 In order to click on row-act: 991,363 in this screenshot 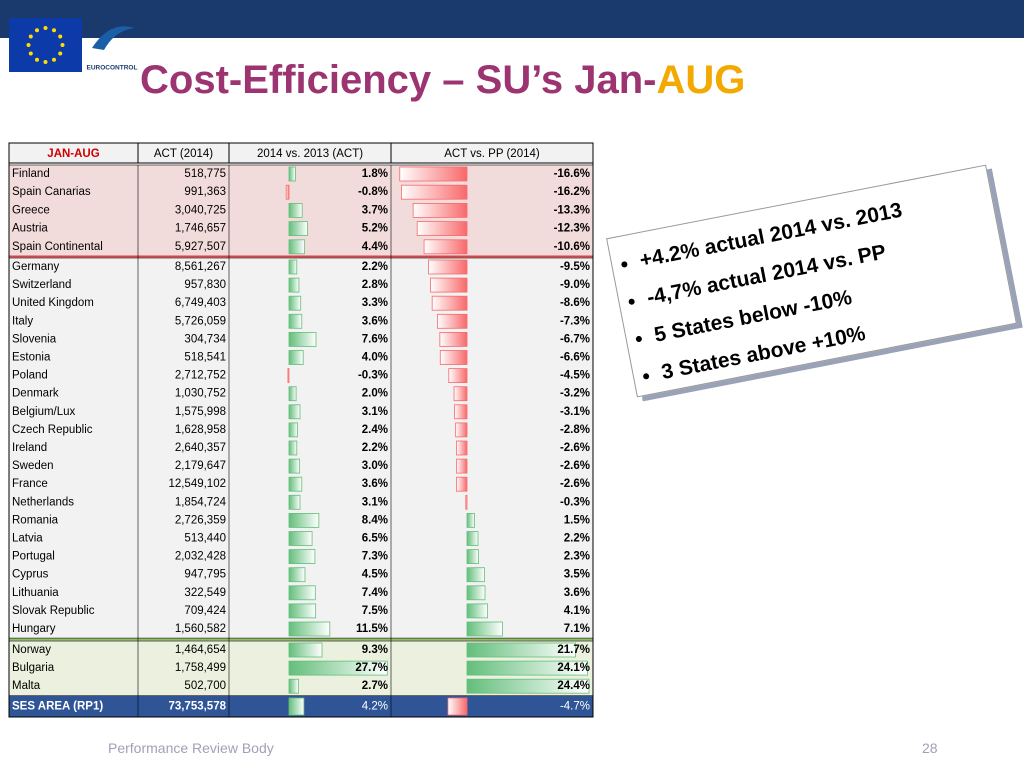, I will do `click(205, 192)`.